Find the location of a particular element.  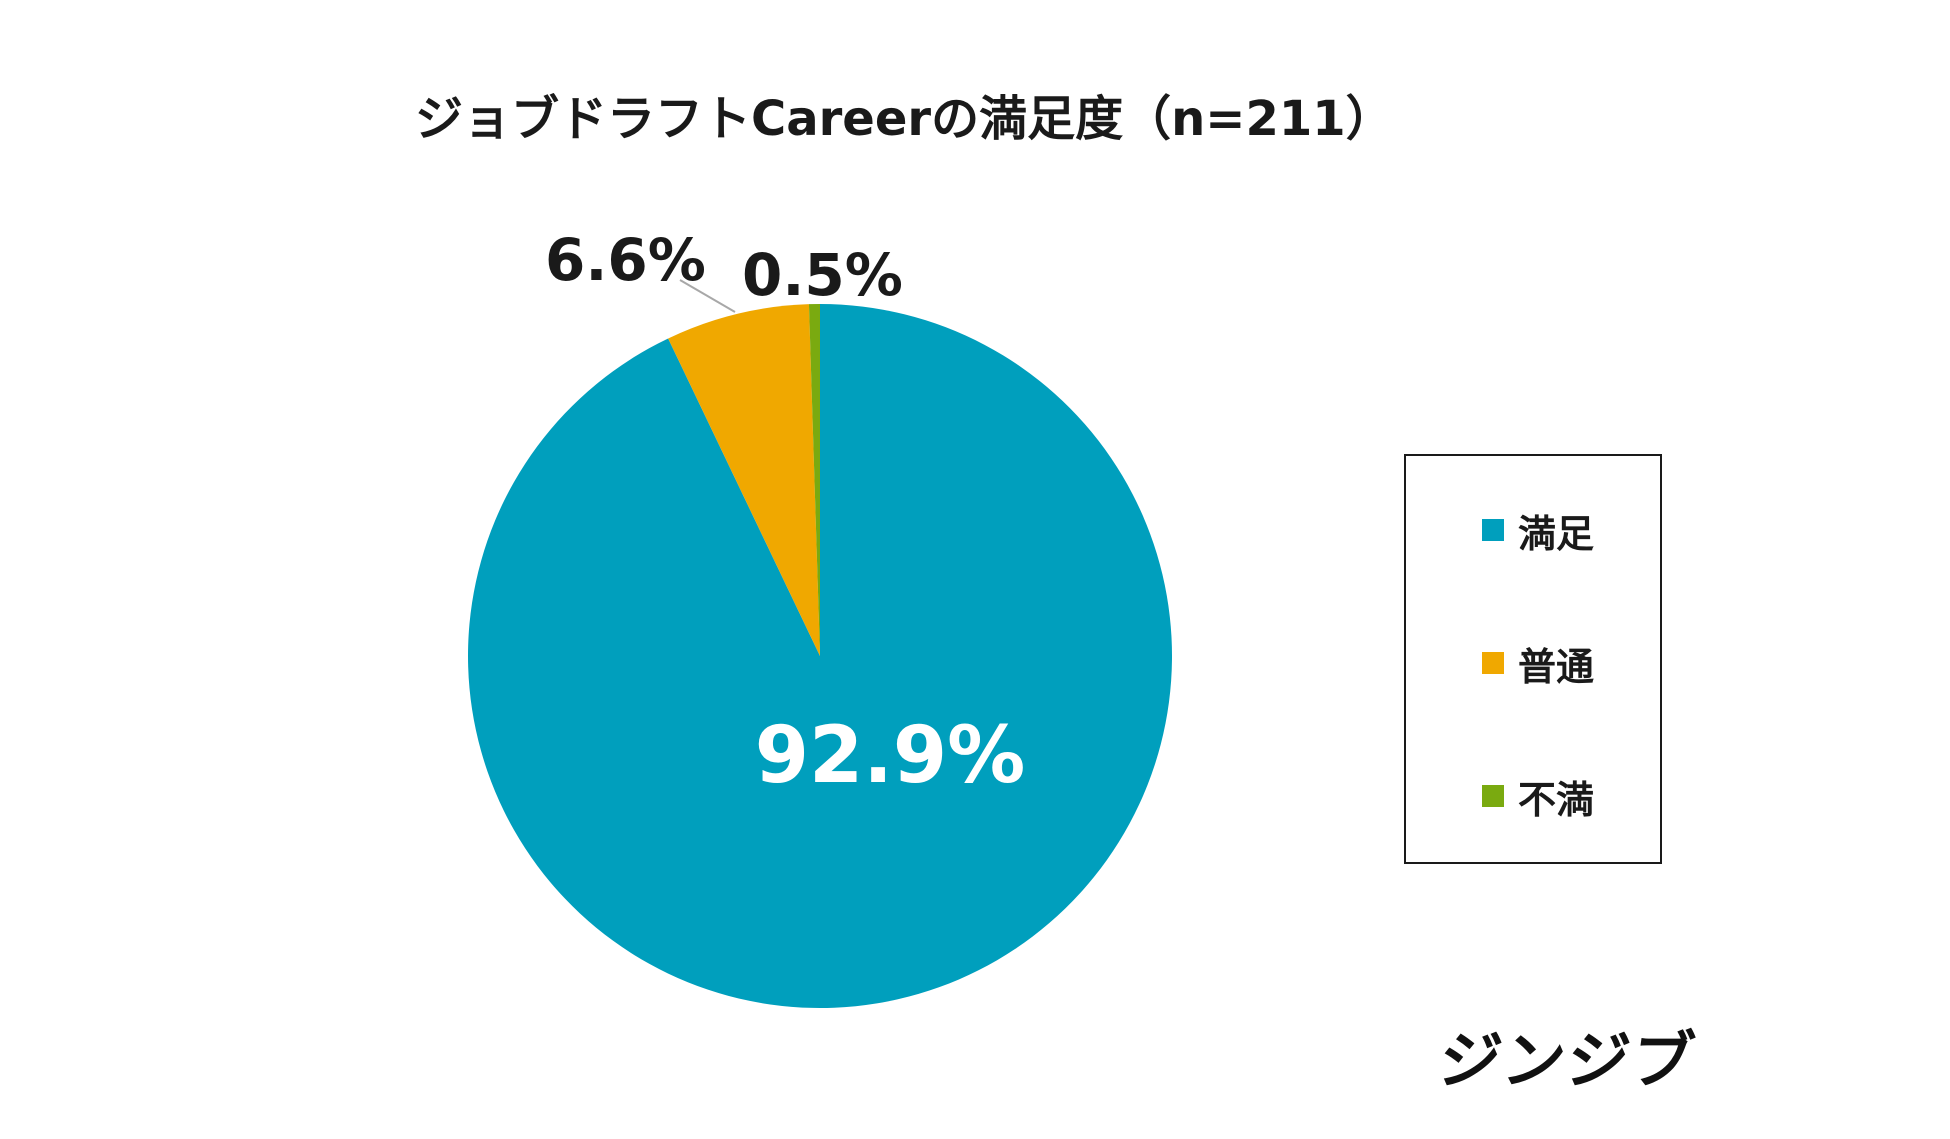

legend-item-satisfied: 満足 is located at coordinates (1538, 531).